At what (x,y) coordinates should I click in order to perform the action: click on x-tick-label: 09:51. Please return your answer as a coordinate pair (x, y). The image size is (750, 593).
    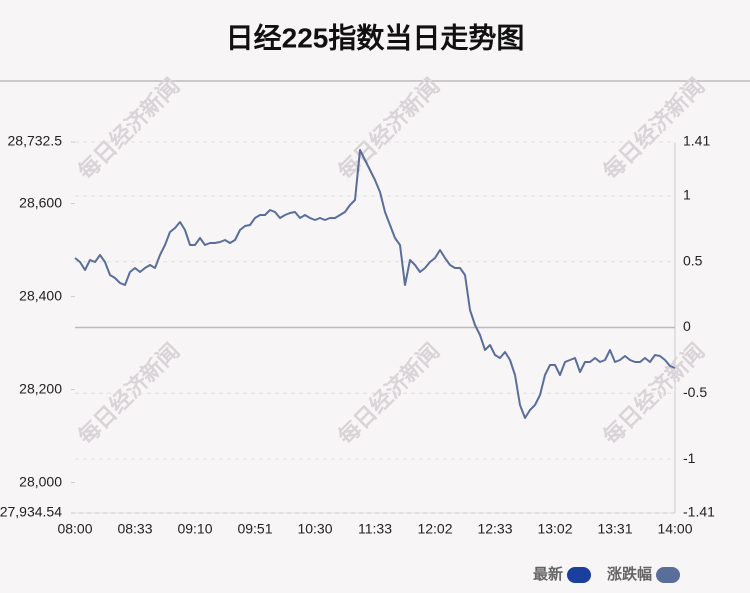
    Looking at the image, I should click on (254, 529).